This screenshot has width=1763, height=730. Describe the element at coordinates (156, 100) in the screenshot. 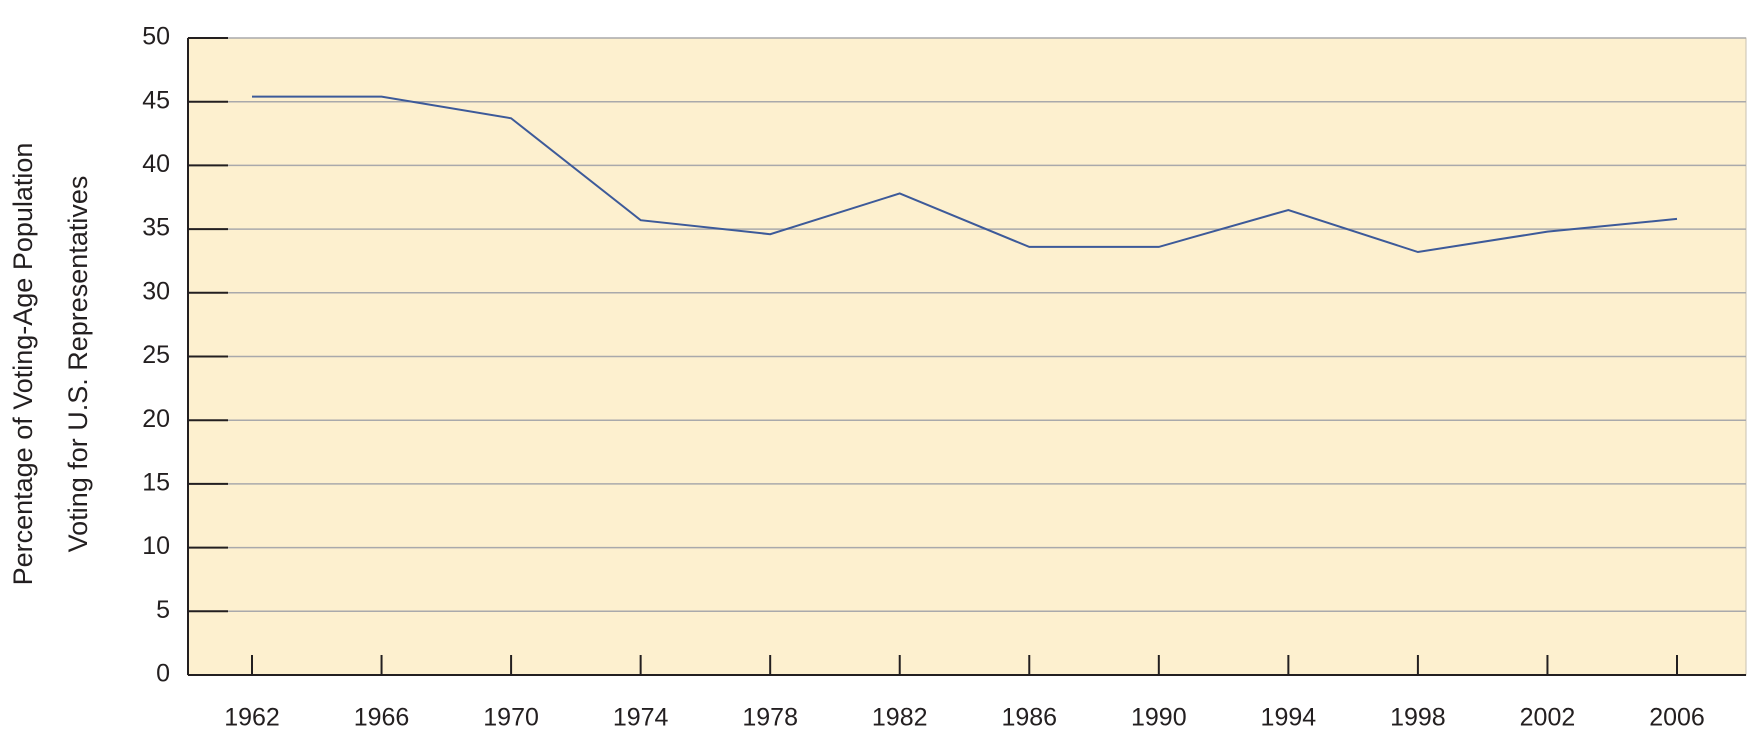

I see `y-tick-label: 45` at that location.